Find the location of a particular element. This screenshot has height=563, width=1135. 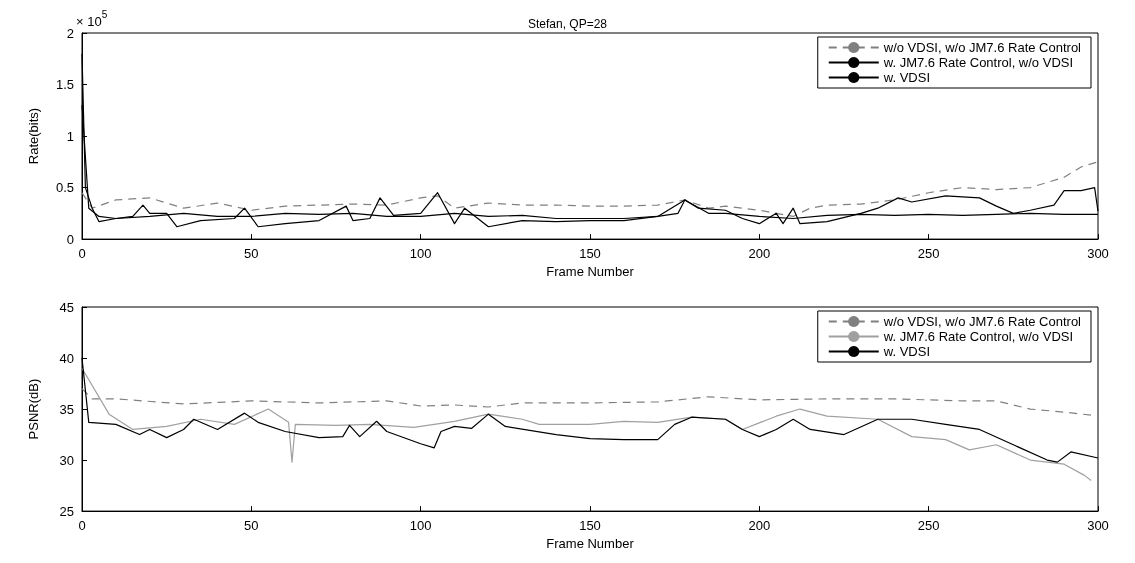

chart-title: Stefan, QP=28 is located at coordinates (567, 24).